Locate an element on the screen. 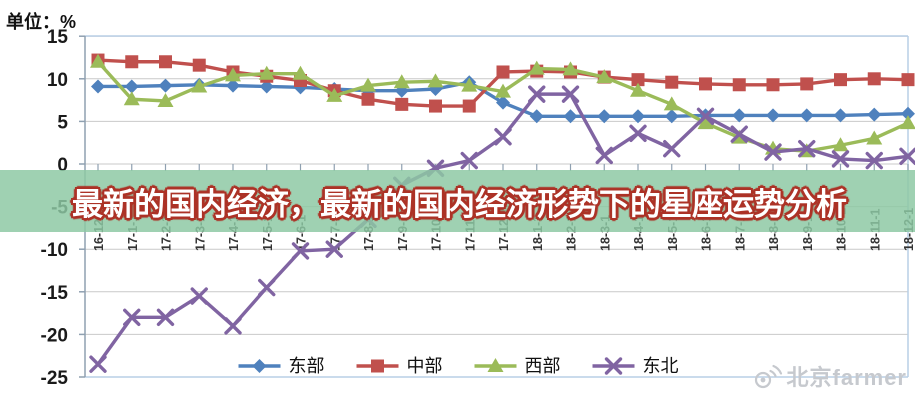  svg-text: 中部 is located at coordinates (425, 366).